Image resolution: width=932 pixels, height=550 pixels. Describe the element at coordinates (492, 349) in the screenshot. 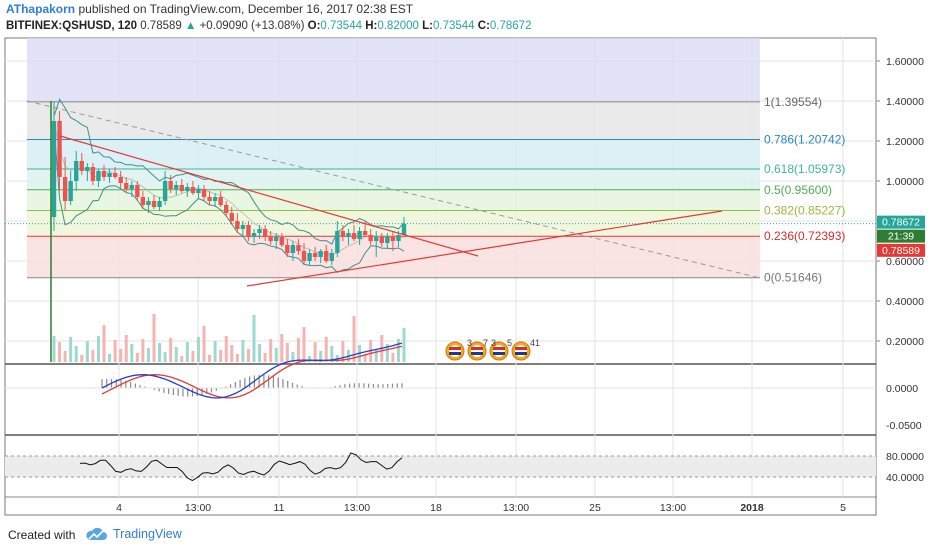

I see `event-badges: 3 7 3 5 41` at that location.